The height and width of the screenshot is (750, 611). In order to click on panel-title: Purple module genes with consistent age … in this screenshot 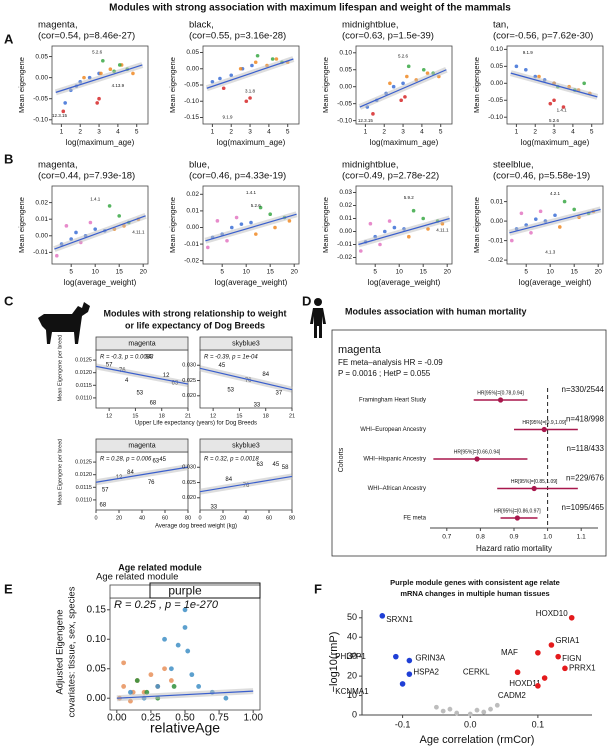, I will do `click(475, 582)`.